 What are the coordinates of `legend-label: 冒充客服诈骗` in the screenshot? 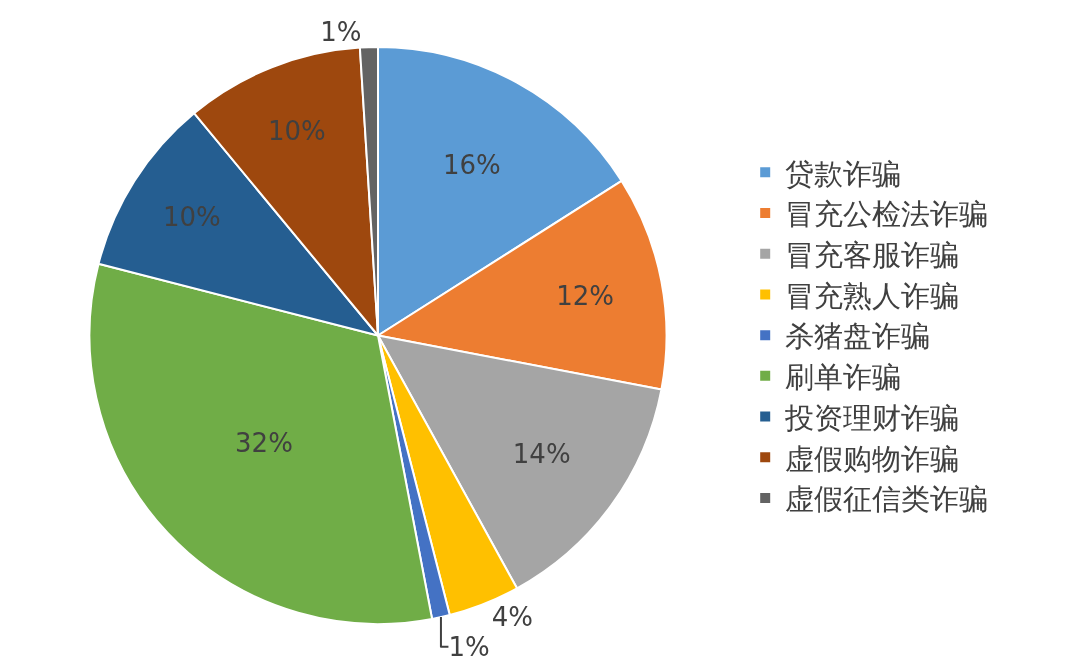 It's located at (872, 255).